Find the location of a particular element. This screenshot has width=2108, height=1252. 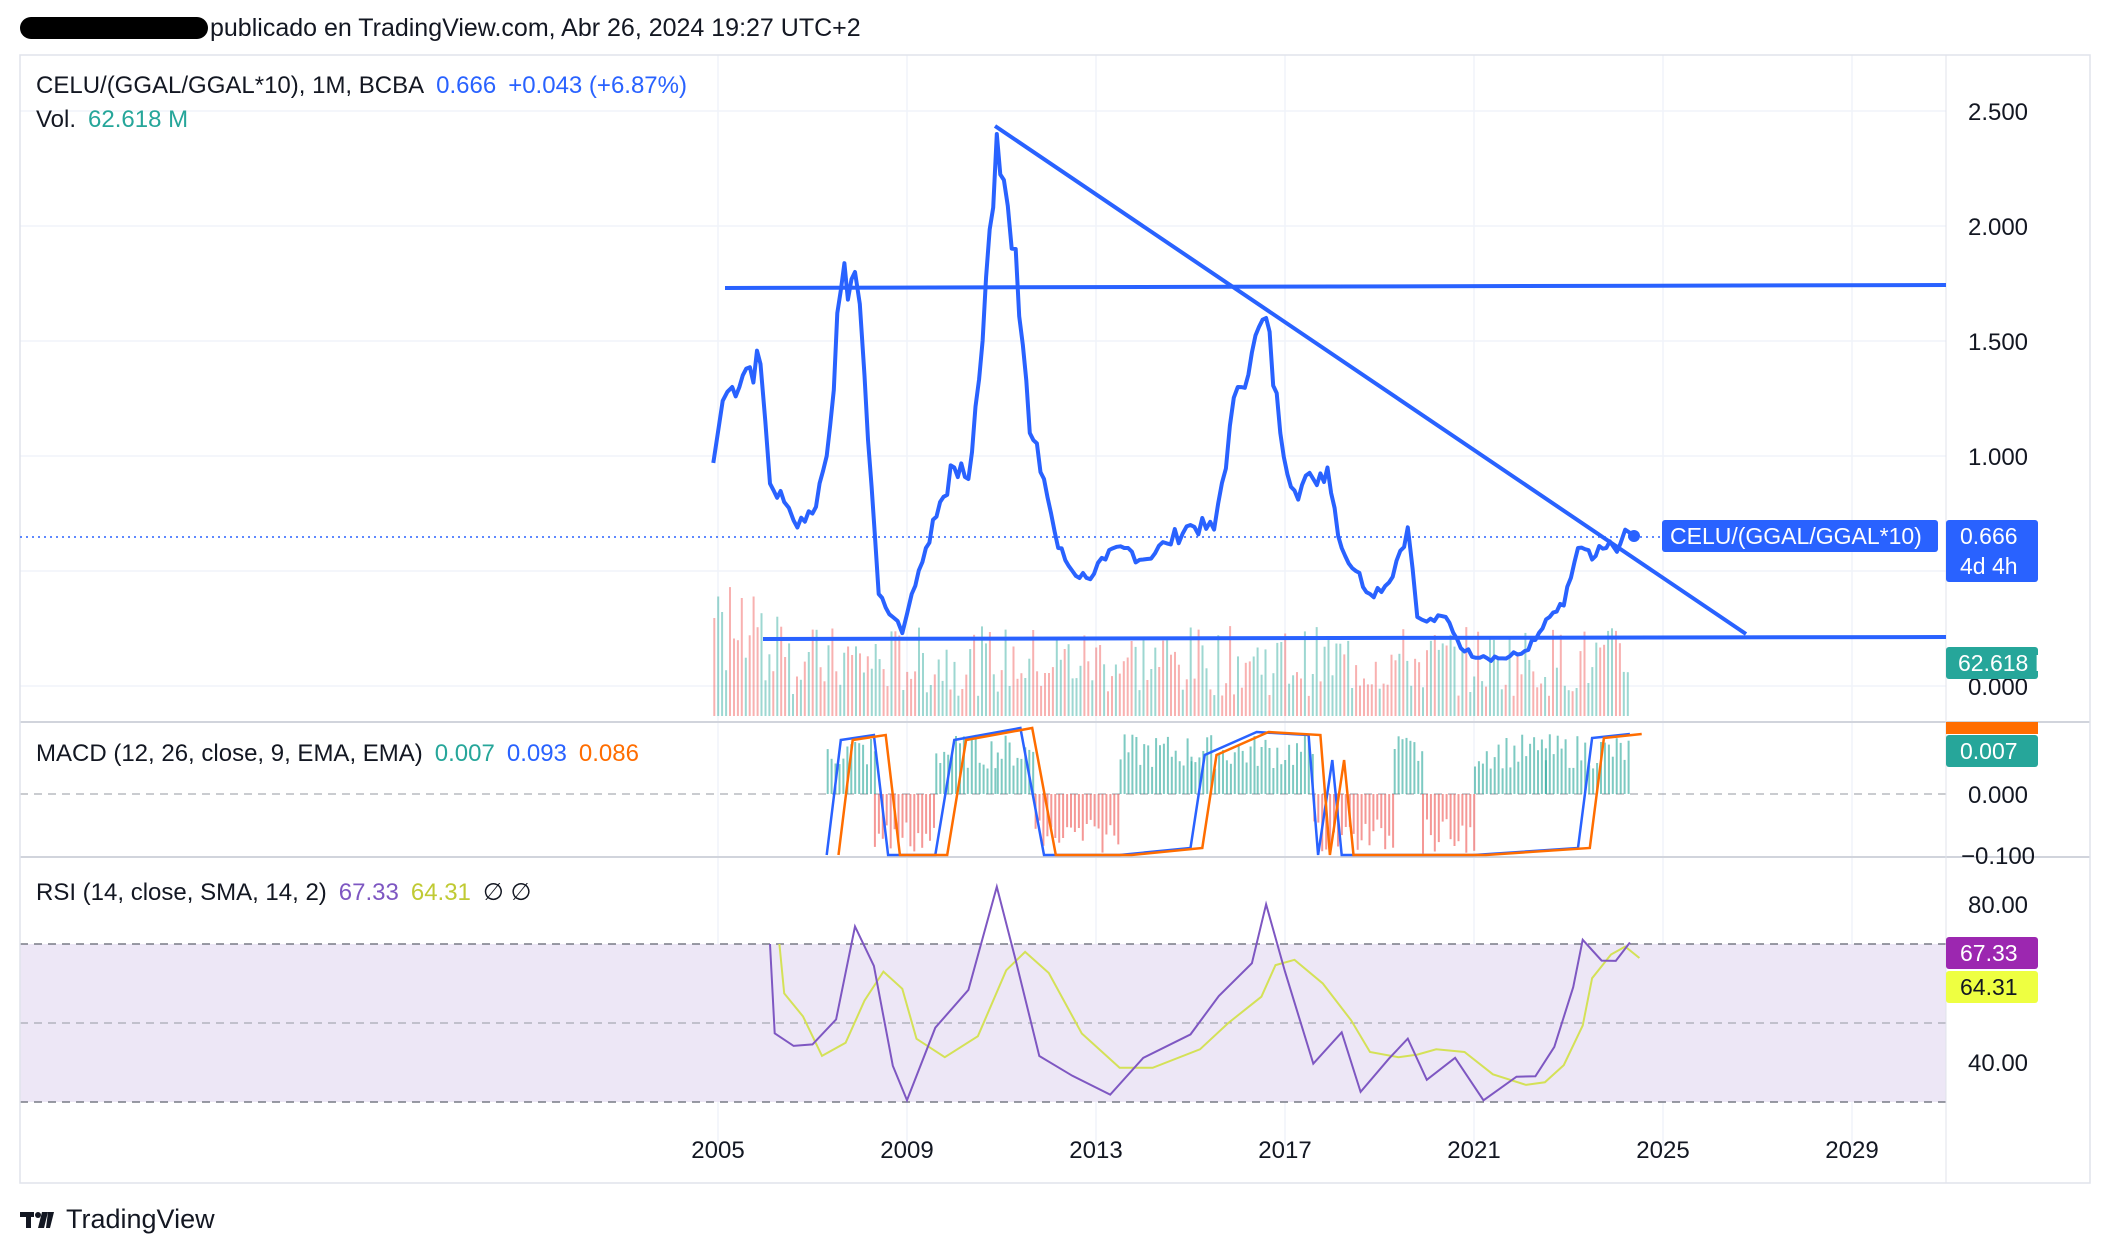

macd-signal-line is located at coordinates (1239, 791).